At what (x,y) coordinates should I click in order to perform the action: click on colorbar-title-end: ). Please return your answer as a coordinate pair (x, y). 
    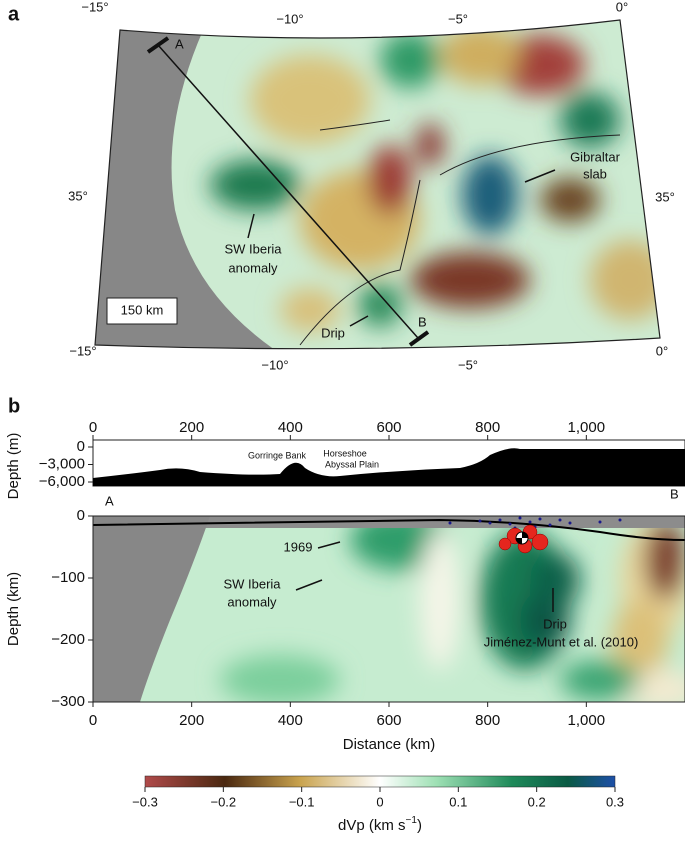
    Looking at the image, I should click on (419, 825).